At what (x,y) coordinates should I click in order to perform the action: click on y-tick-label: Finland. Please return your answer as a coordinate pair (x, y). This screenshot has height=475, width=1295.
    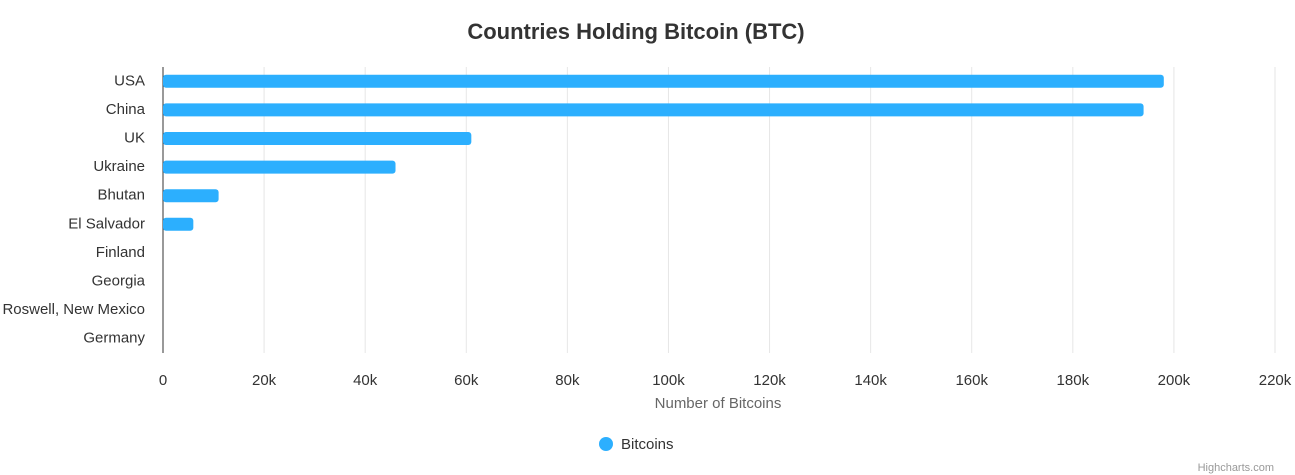
    Looking at the image, I should click on (120, 252).